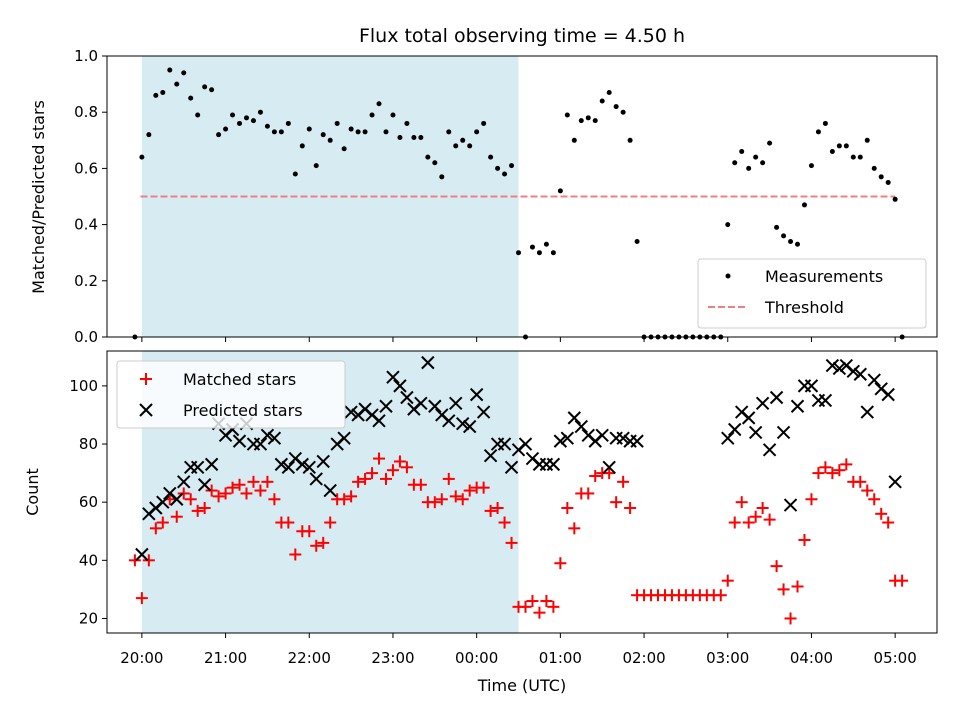 The width and height of the screenshot is (960, 720). What do you see at coordinates (392, 658) in the screenshot?
I see `x-tick-label: 23:00` at bounding box center [392, 658].